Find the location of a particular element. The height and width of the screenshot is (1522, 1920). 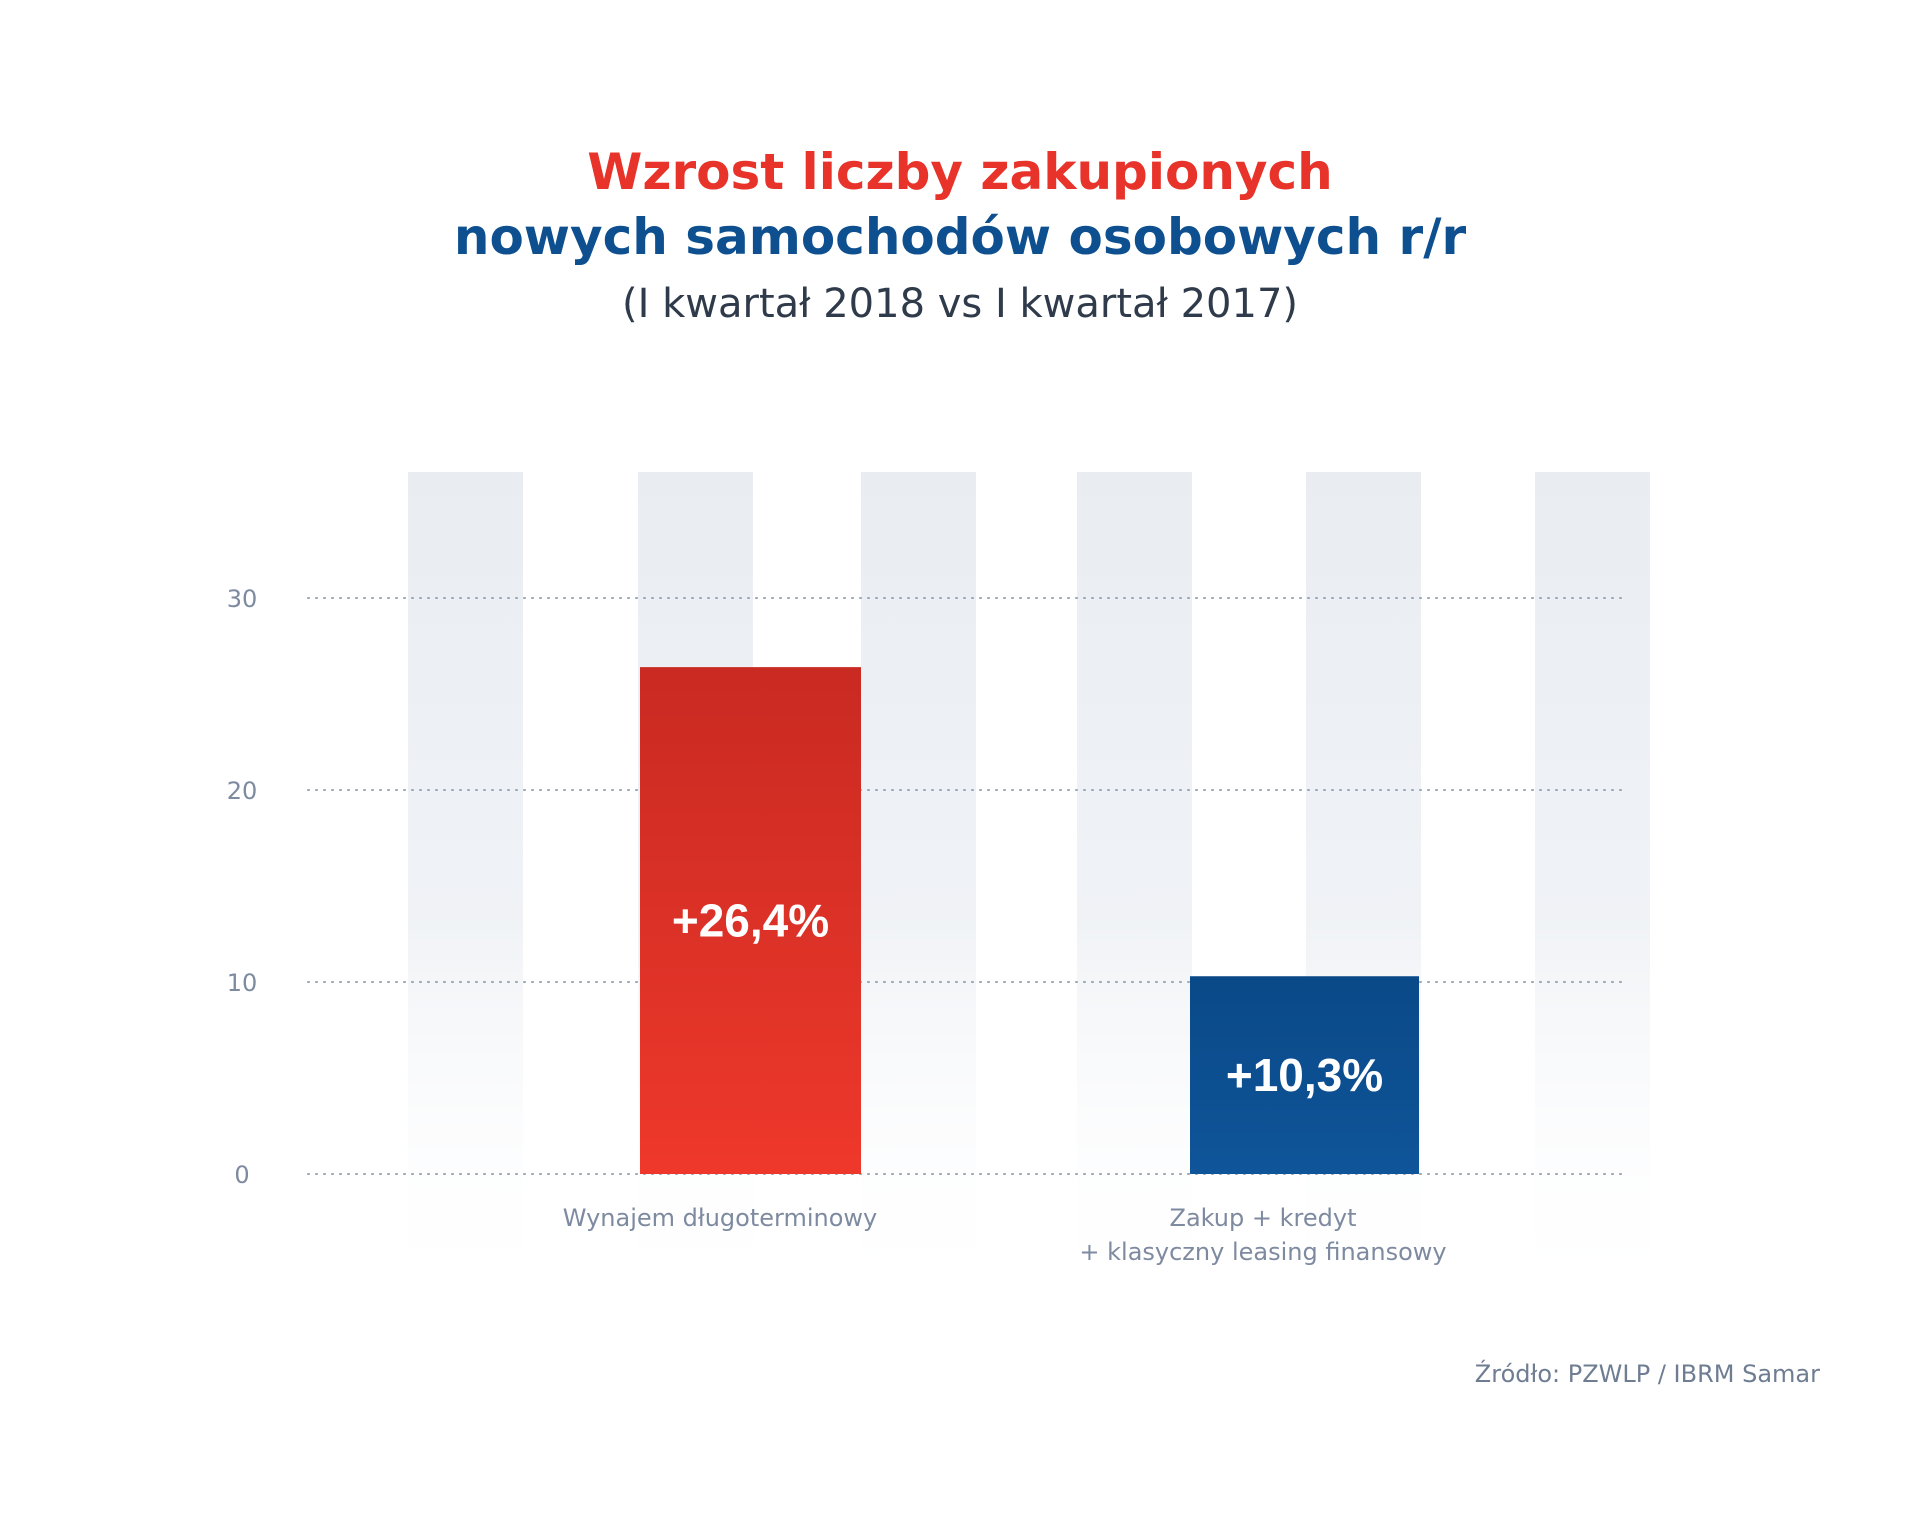

source-note: Źródło: PZWLP / IBRM Samar is located at coordinates (1647, 1374).